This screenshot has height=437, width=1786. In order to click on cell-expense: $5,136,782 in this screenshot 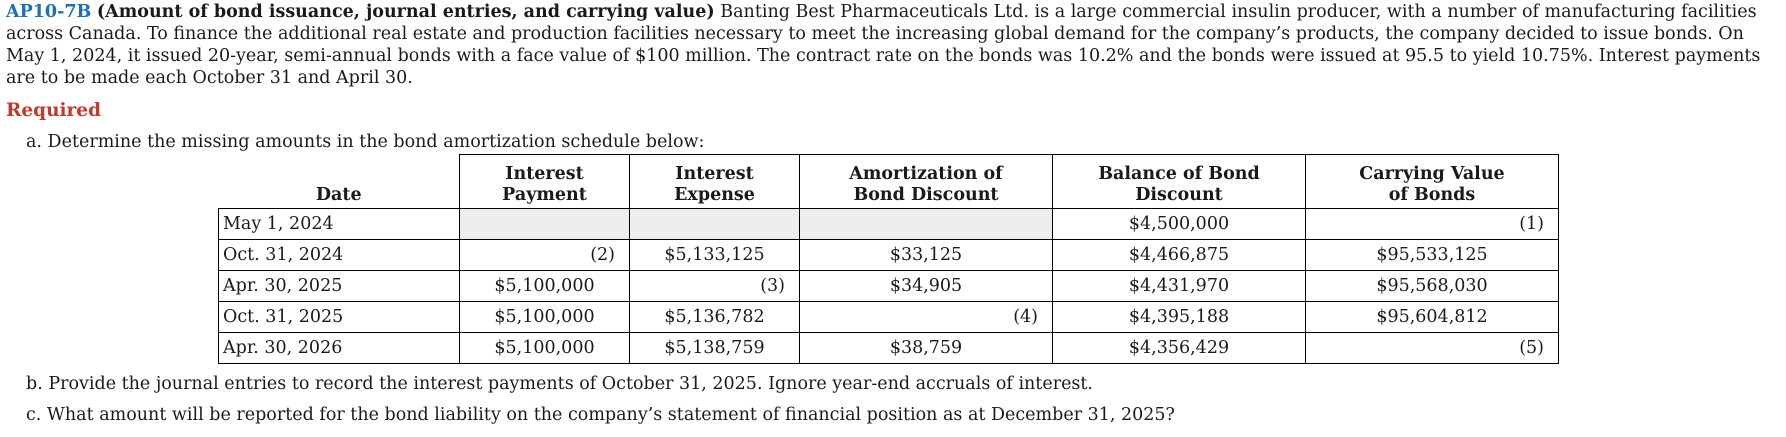, I will do `click(714, 317)`.